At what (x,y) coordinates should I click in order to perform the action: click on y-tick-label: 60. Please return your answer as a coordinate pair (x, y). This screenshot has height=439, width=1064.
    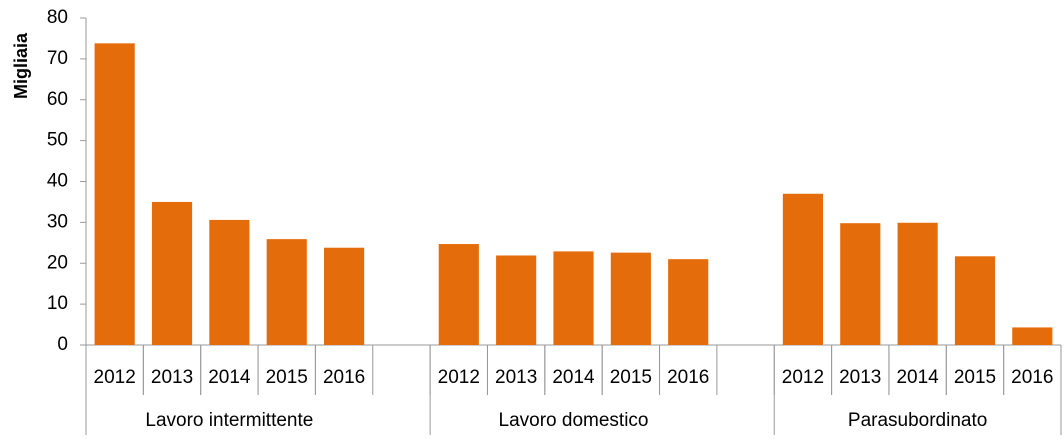
    Looking at the image, I should click on (57, 99).